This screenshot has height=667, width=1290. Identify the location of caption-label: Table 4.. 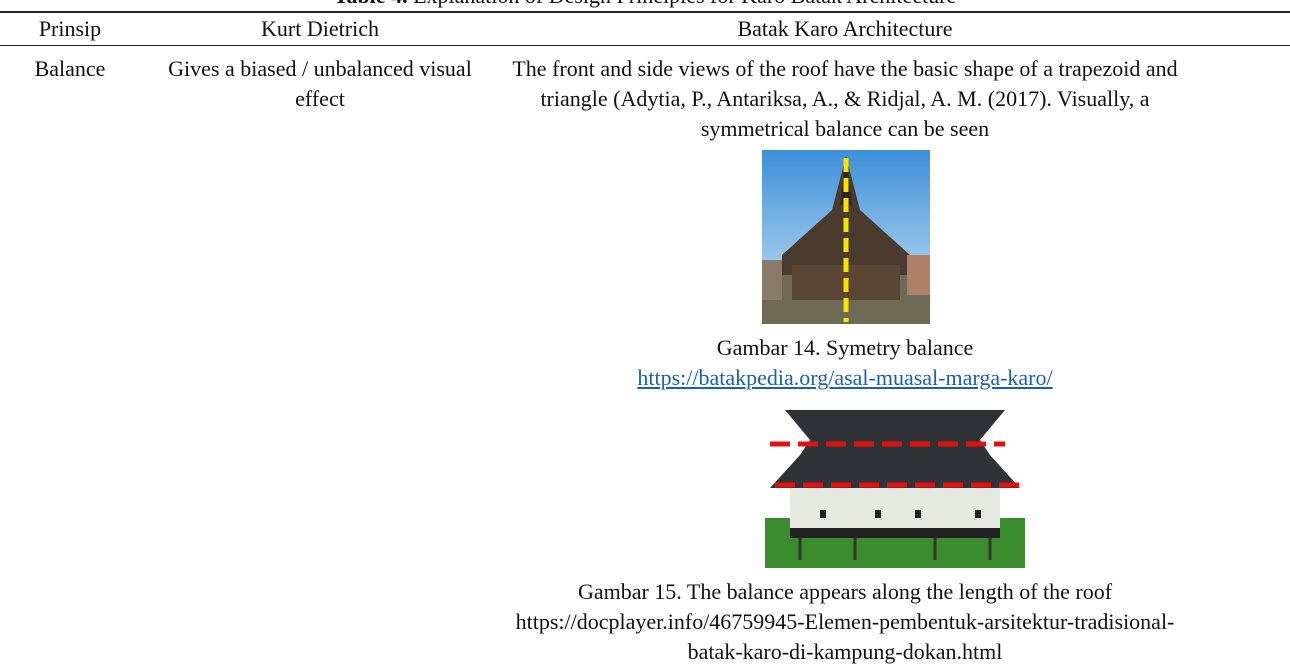
(371, 4).